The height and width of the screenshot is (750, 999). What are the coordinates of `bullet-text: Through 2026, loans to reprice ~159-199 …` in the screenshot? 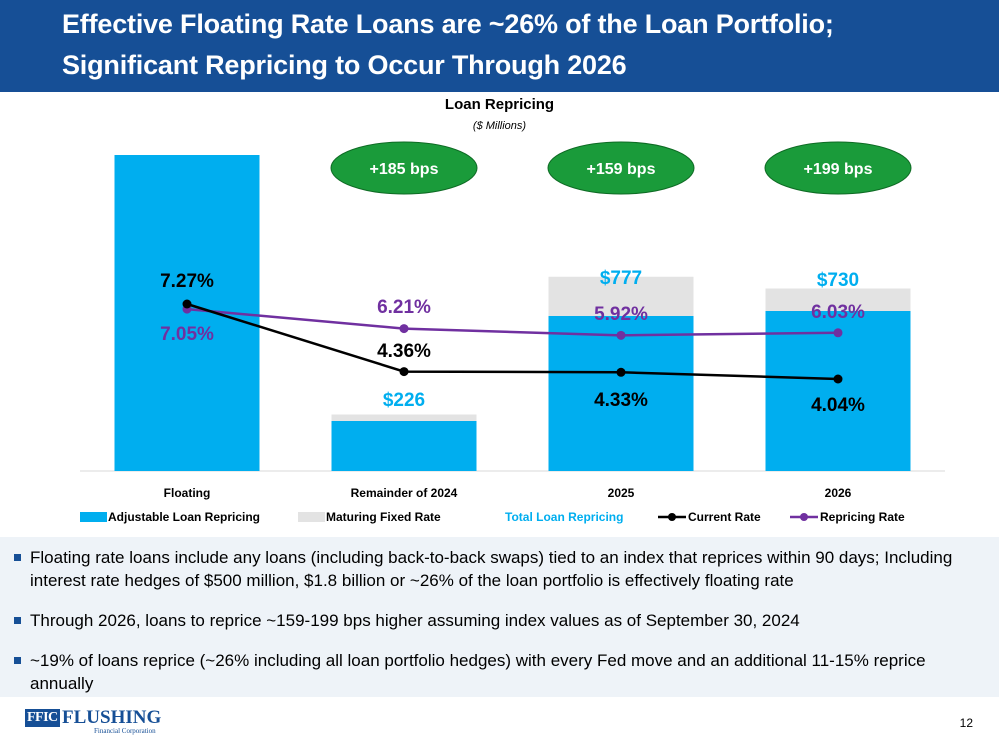 It's located at (415, 620).